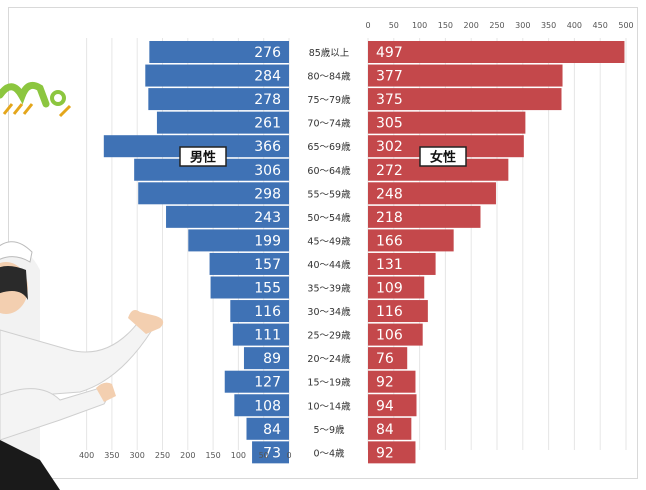 The width and height of the screenshot is (646, 490). I want to click on age-category-label: 0～4歳, so click(329, 453).